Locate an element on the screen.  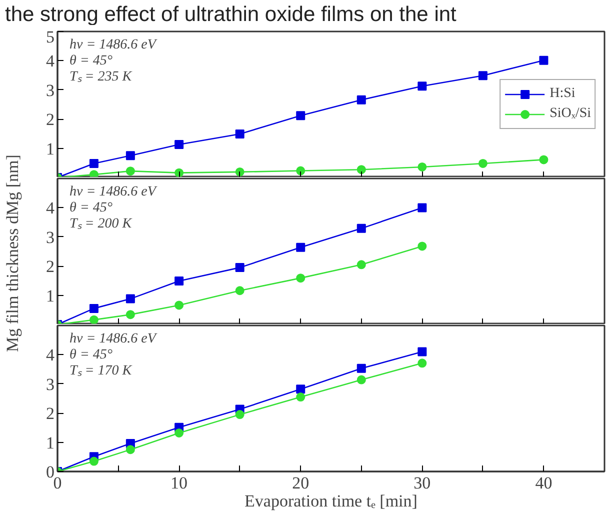
x-tick-label: 20 is located at coordinates (301, 483).